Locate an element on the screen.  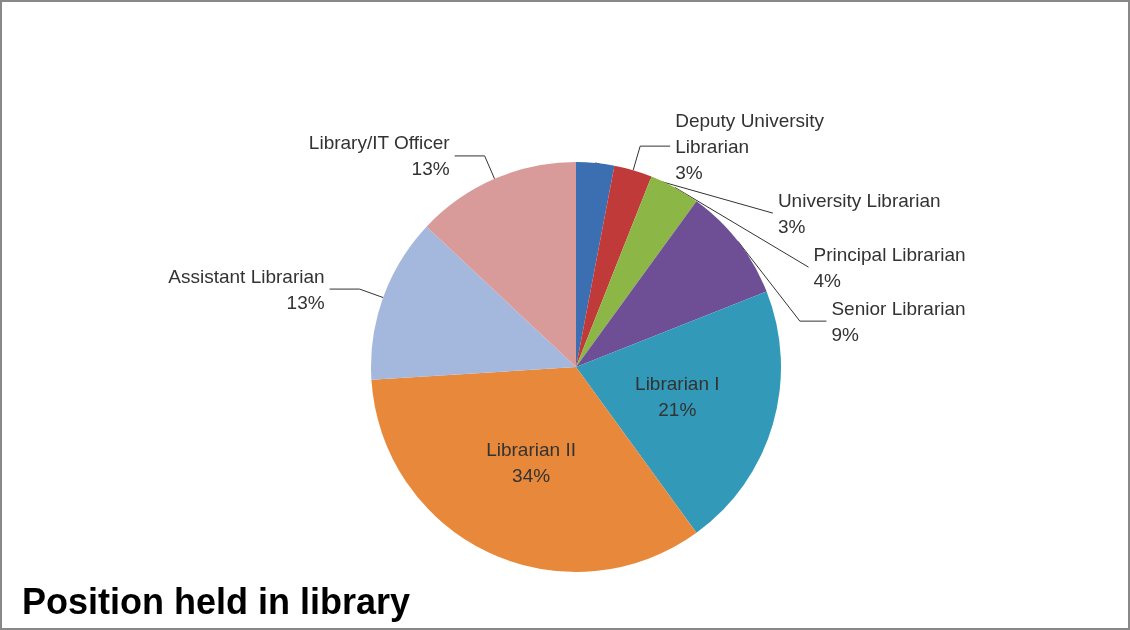
slice-label: Assistant Librarian is located at coordinates (246, 276).